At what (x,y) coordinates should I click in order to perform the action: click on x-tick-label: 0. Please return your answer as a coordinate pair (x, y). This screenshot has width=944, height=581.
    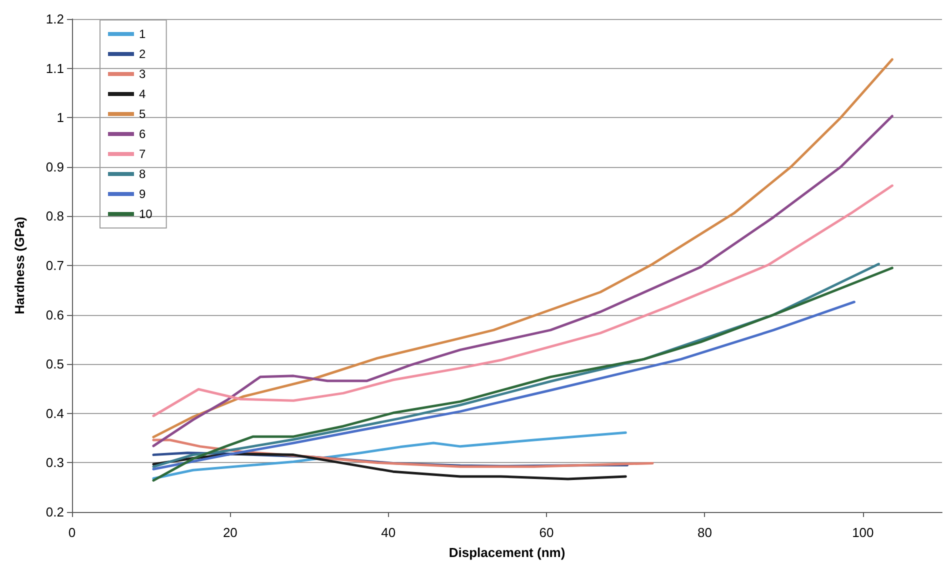
    Looking at the image, I should click on (72, 532).